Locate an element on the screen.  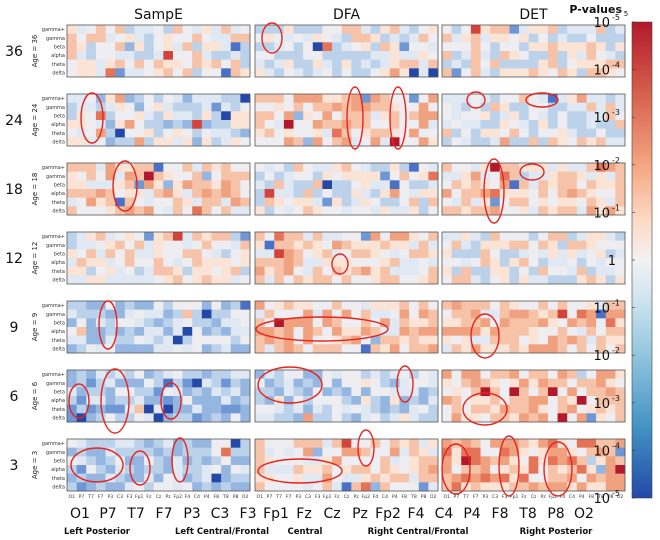
colorbar-tick-label: 10 is located at coordinates (601, 71).